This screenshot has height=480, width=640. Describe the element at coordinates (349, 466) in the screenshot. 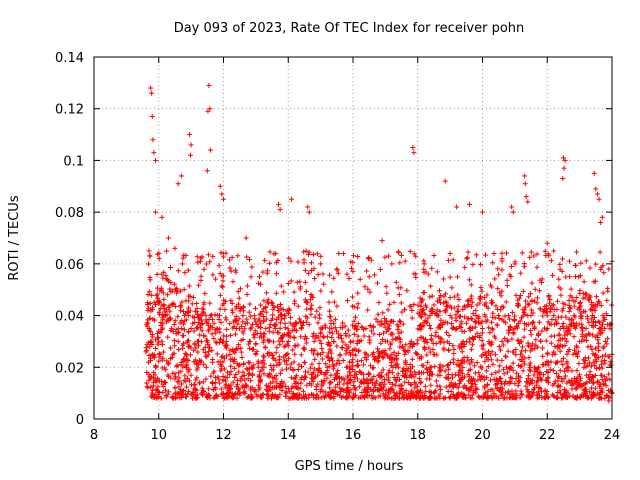

I see `x-axis-label: GPS time / hours` at that location.